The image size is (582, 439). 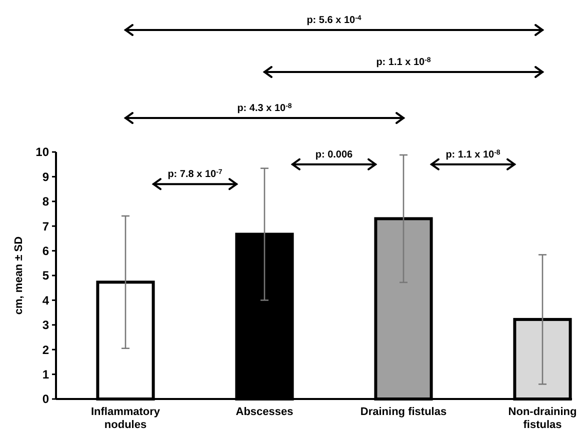 What do you see at coordinates (46, 300) in the screenshot?
I see `y-tick-label: 4` at bounding box center [46, 300].